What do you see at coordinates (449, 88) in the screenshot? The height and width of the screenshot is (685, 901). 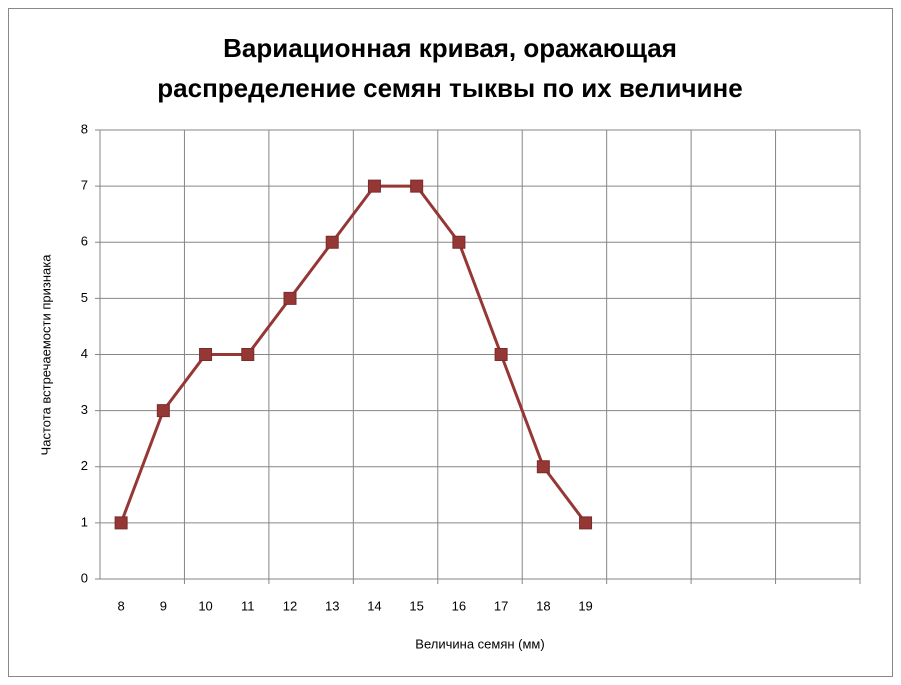 I see `chart-title-line: распределение семян тыквы по их величине` at bounding box center [449, 88].